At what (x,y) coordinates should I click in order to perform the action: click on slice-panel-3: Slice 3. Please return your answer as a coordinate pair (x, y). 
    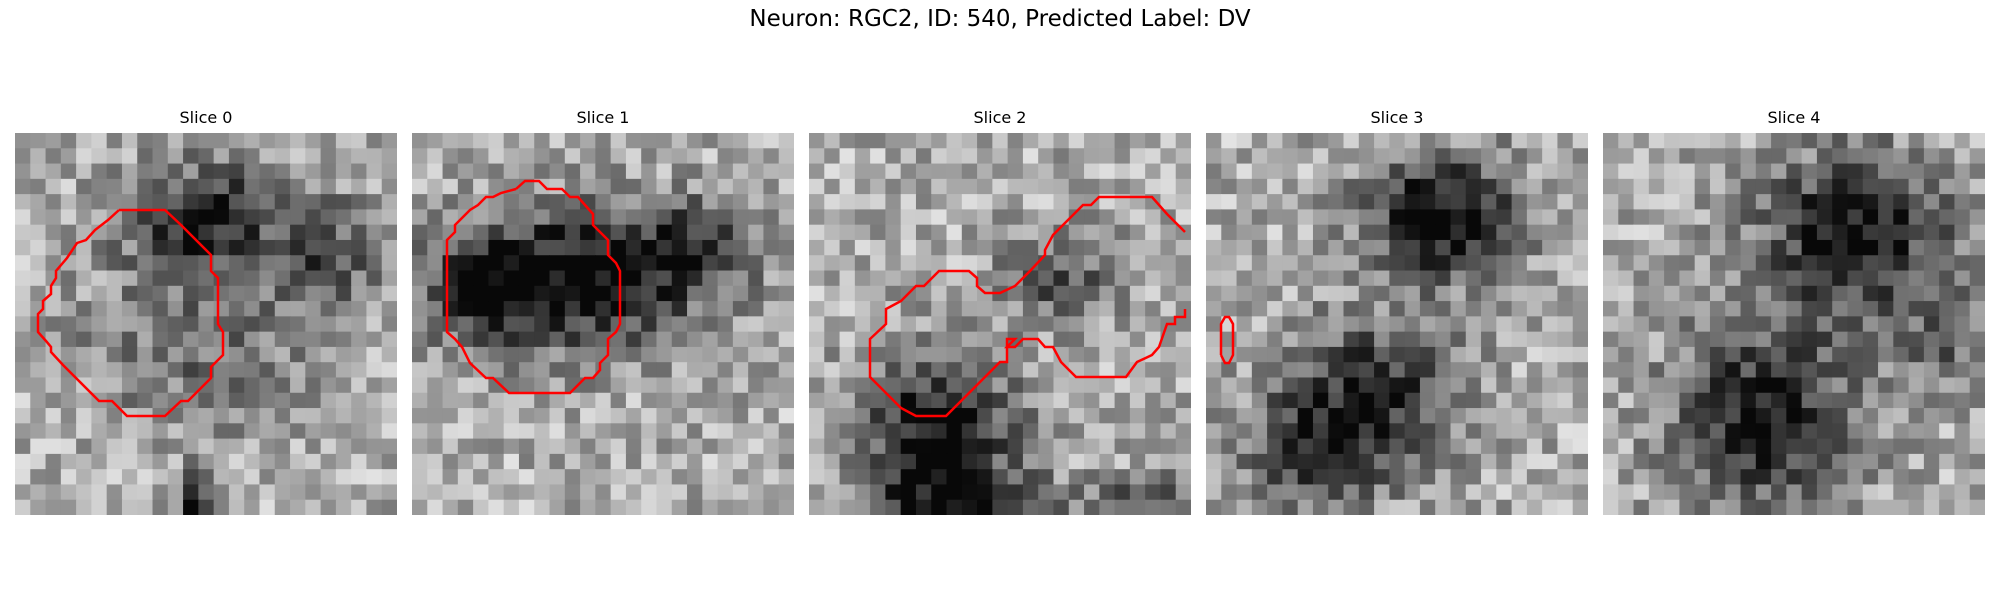
    Looking at the image, I should click on (1397, 311).